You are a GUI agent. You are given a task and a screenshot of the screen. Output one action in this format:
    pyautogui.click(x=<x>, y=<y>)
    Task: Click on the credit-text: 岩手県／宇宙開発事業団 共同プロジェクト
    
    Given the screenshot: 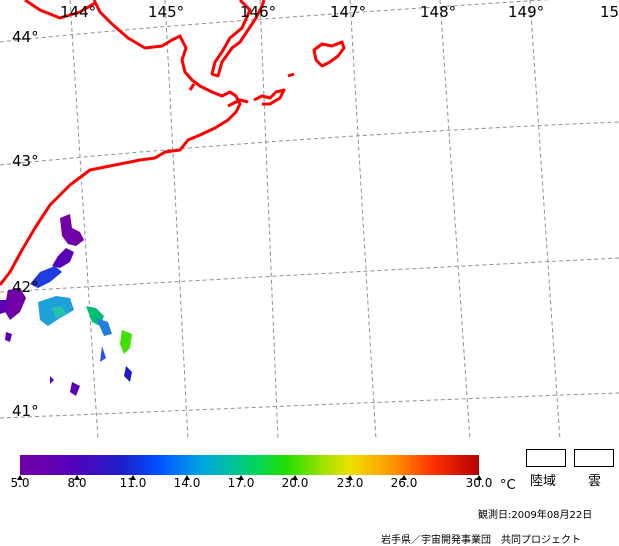 What is the action you would take?
    pyautogui.click(x=481, y=540)
    